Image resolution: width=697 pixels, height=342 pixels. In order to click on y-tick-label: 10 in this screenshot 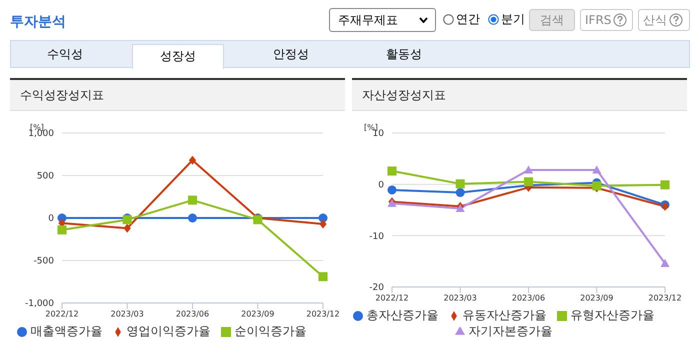, I will do `click(378, 134)`.